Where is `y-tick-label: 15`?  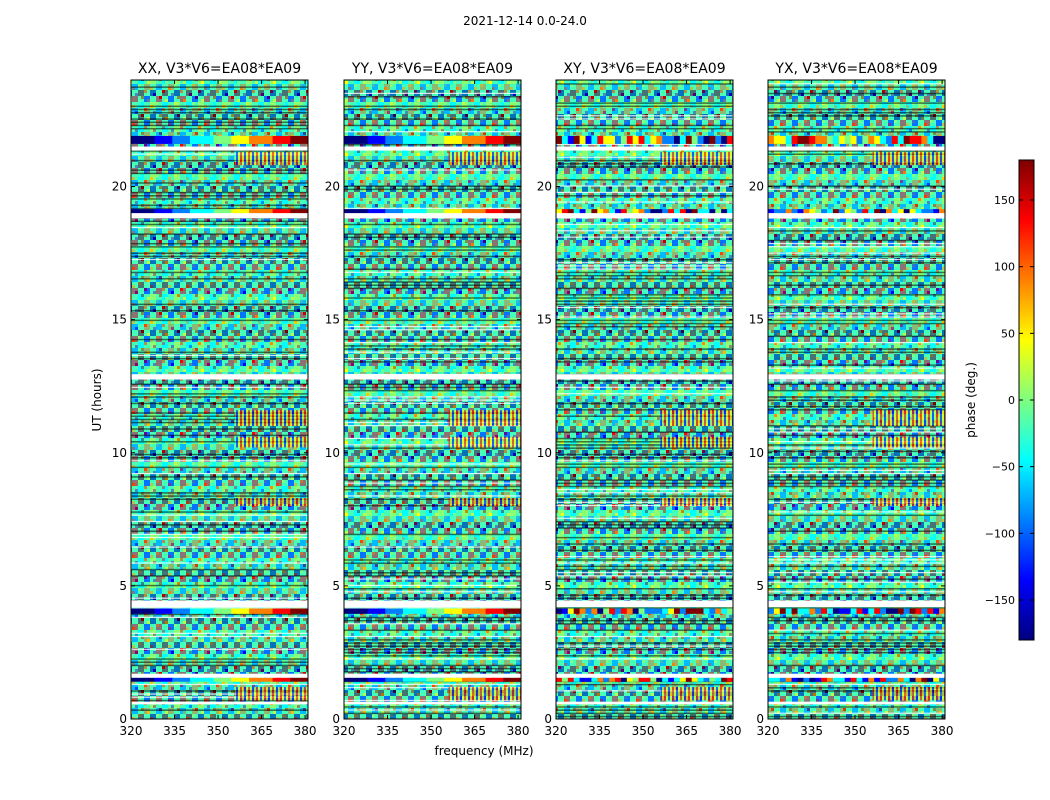 y-tick-label: 15 is located at coordinates (544, 320).